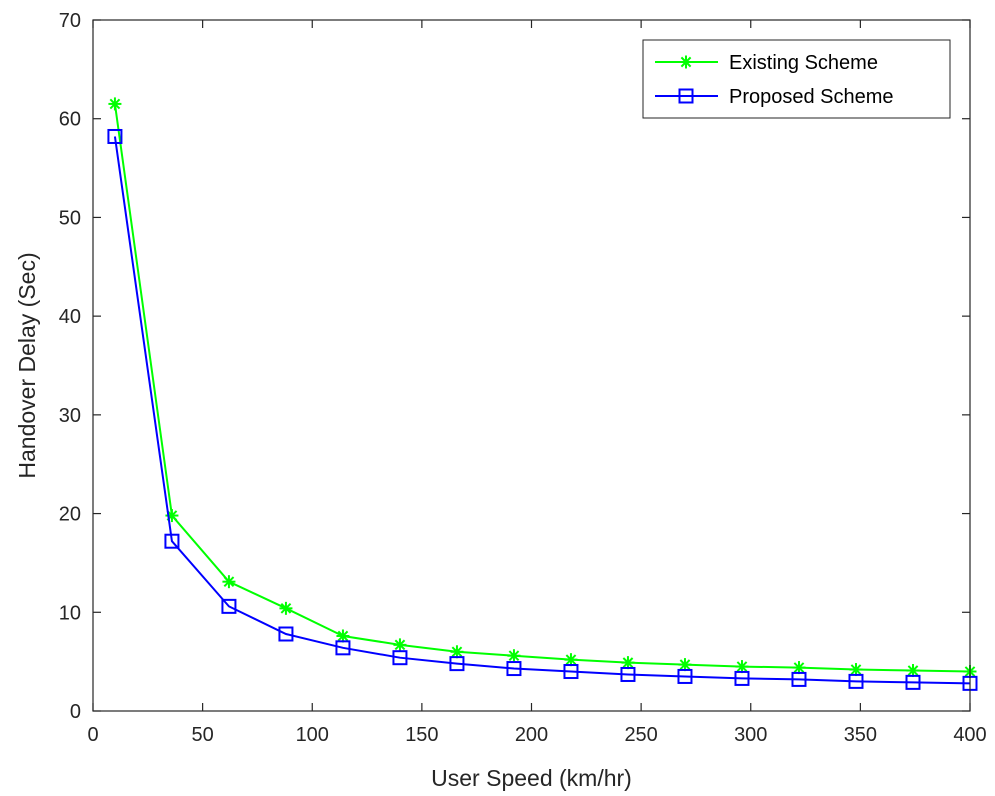 The image size is (995, 796). What do you see at coordinates (70, 21) in the screenshot?
I see `y-tick-label: 70` at bounding box center [70, 21].